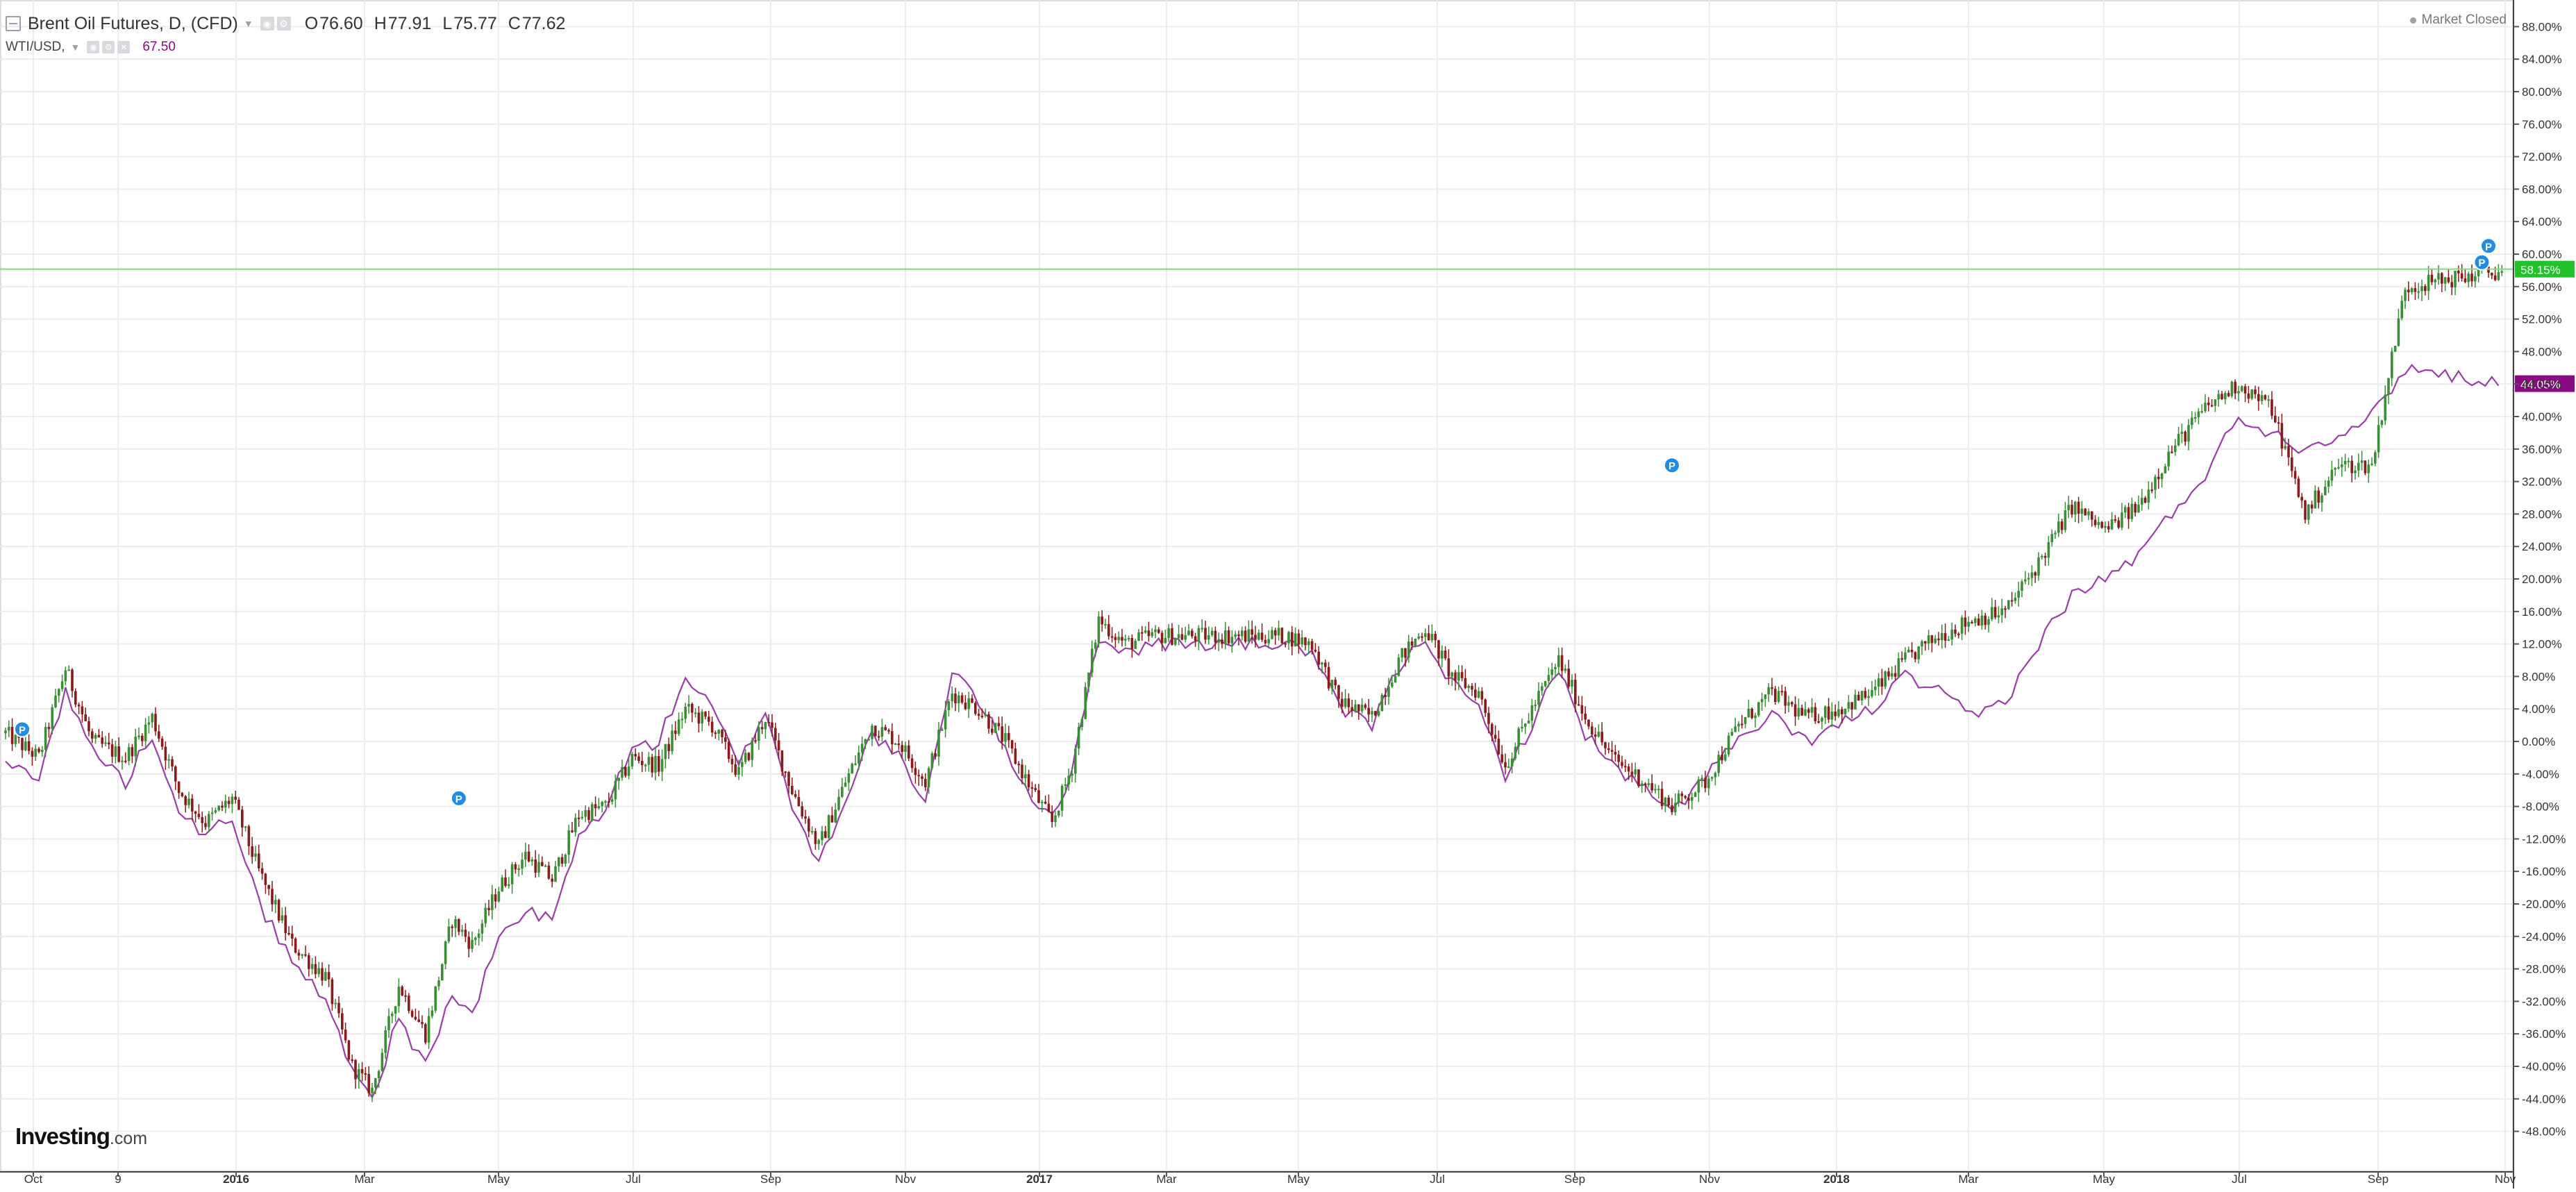  What do you see at coordinates (124, 47) in the screenshot?
I see `close-icon: ✕` at bounding box center [124, 47].